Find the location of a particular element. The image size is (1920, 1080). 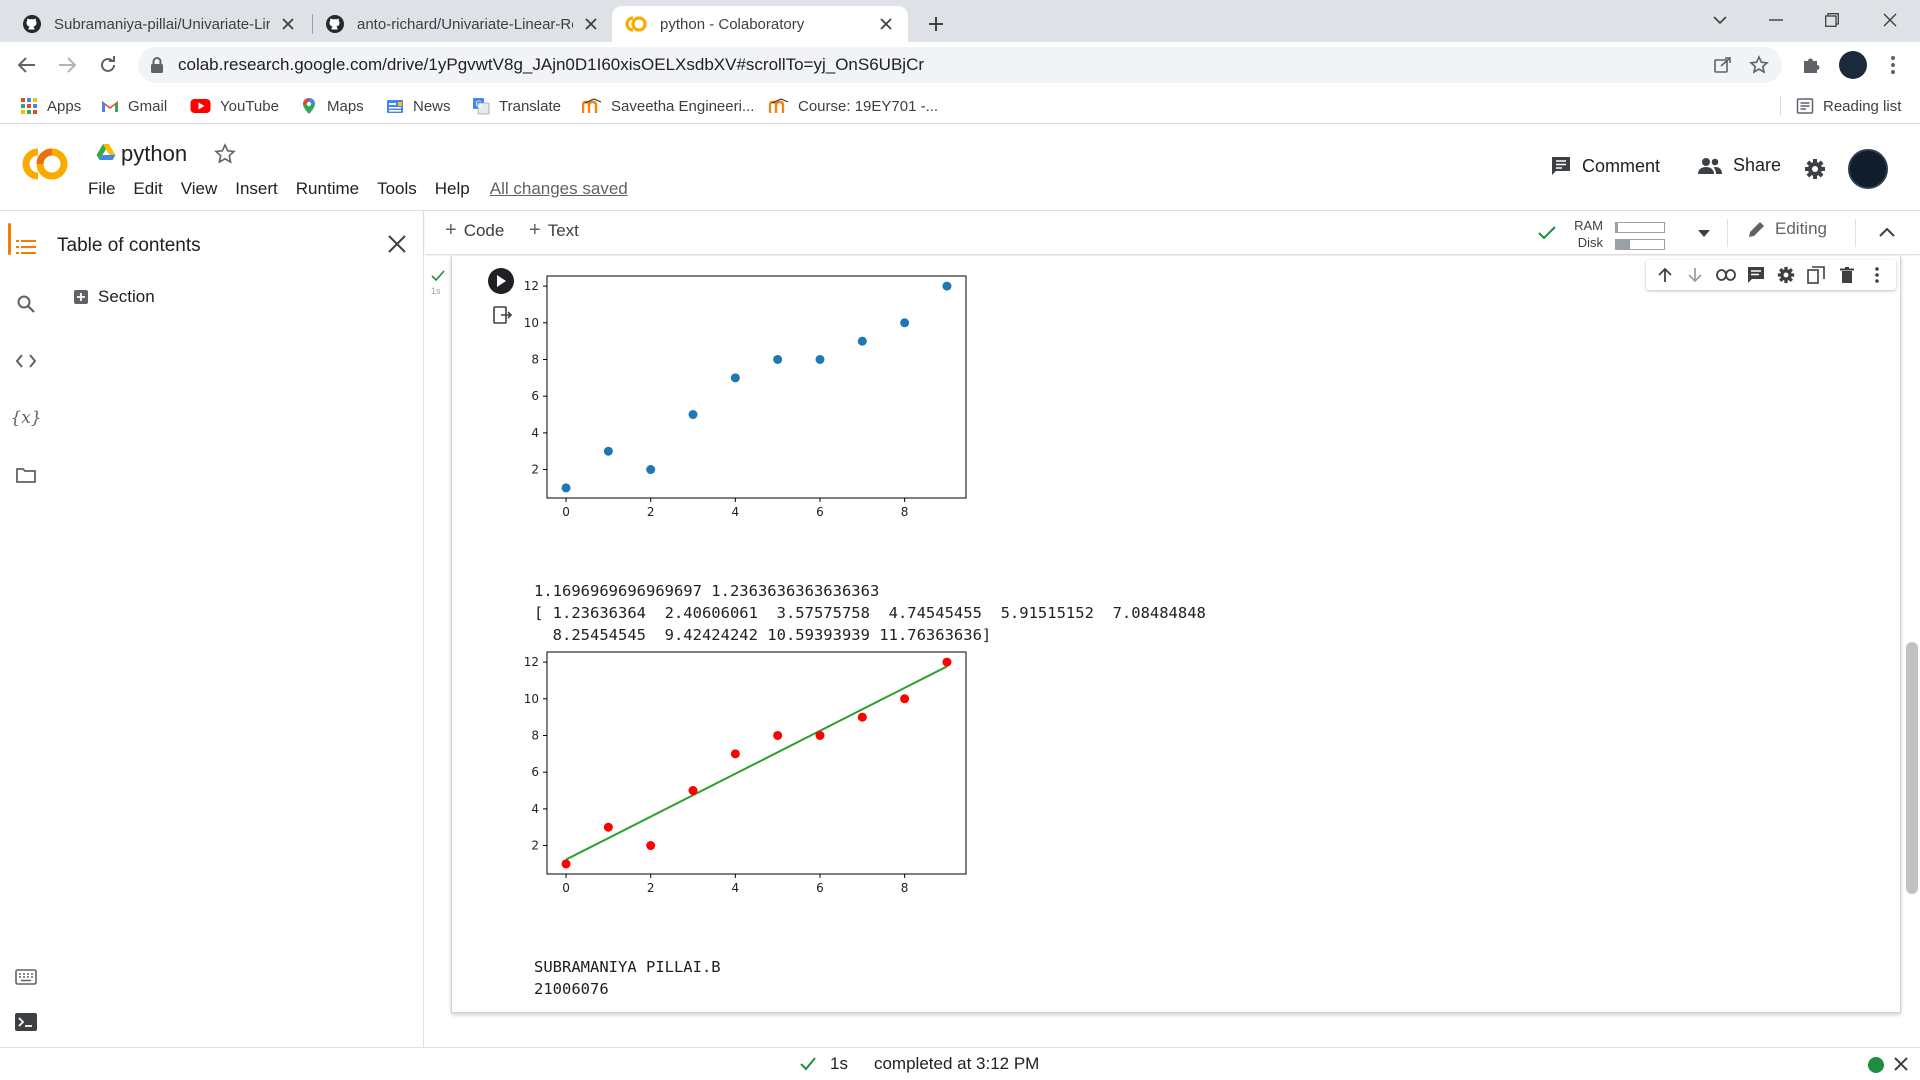

run-cell-button is located at coordinates (501, 281).